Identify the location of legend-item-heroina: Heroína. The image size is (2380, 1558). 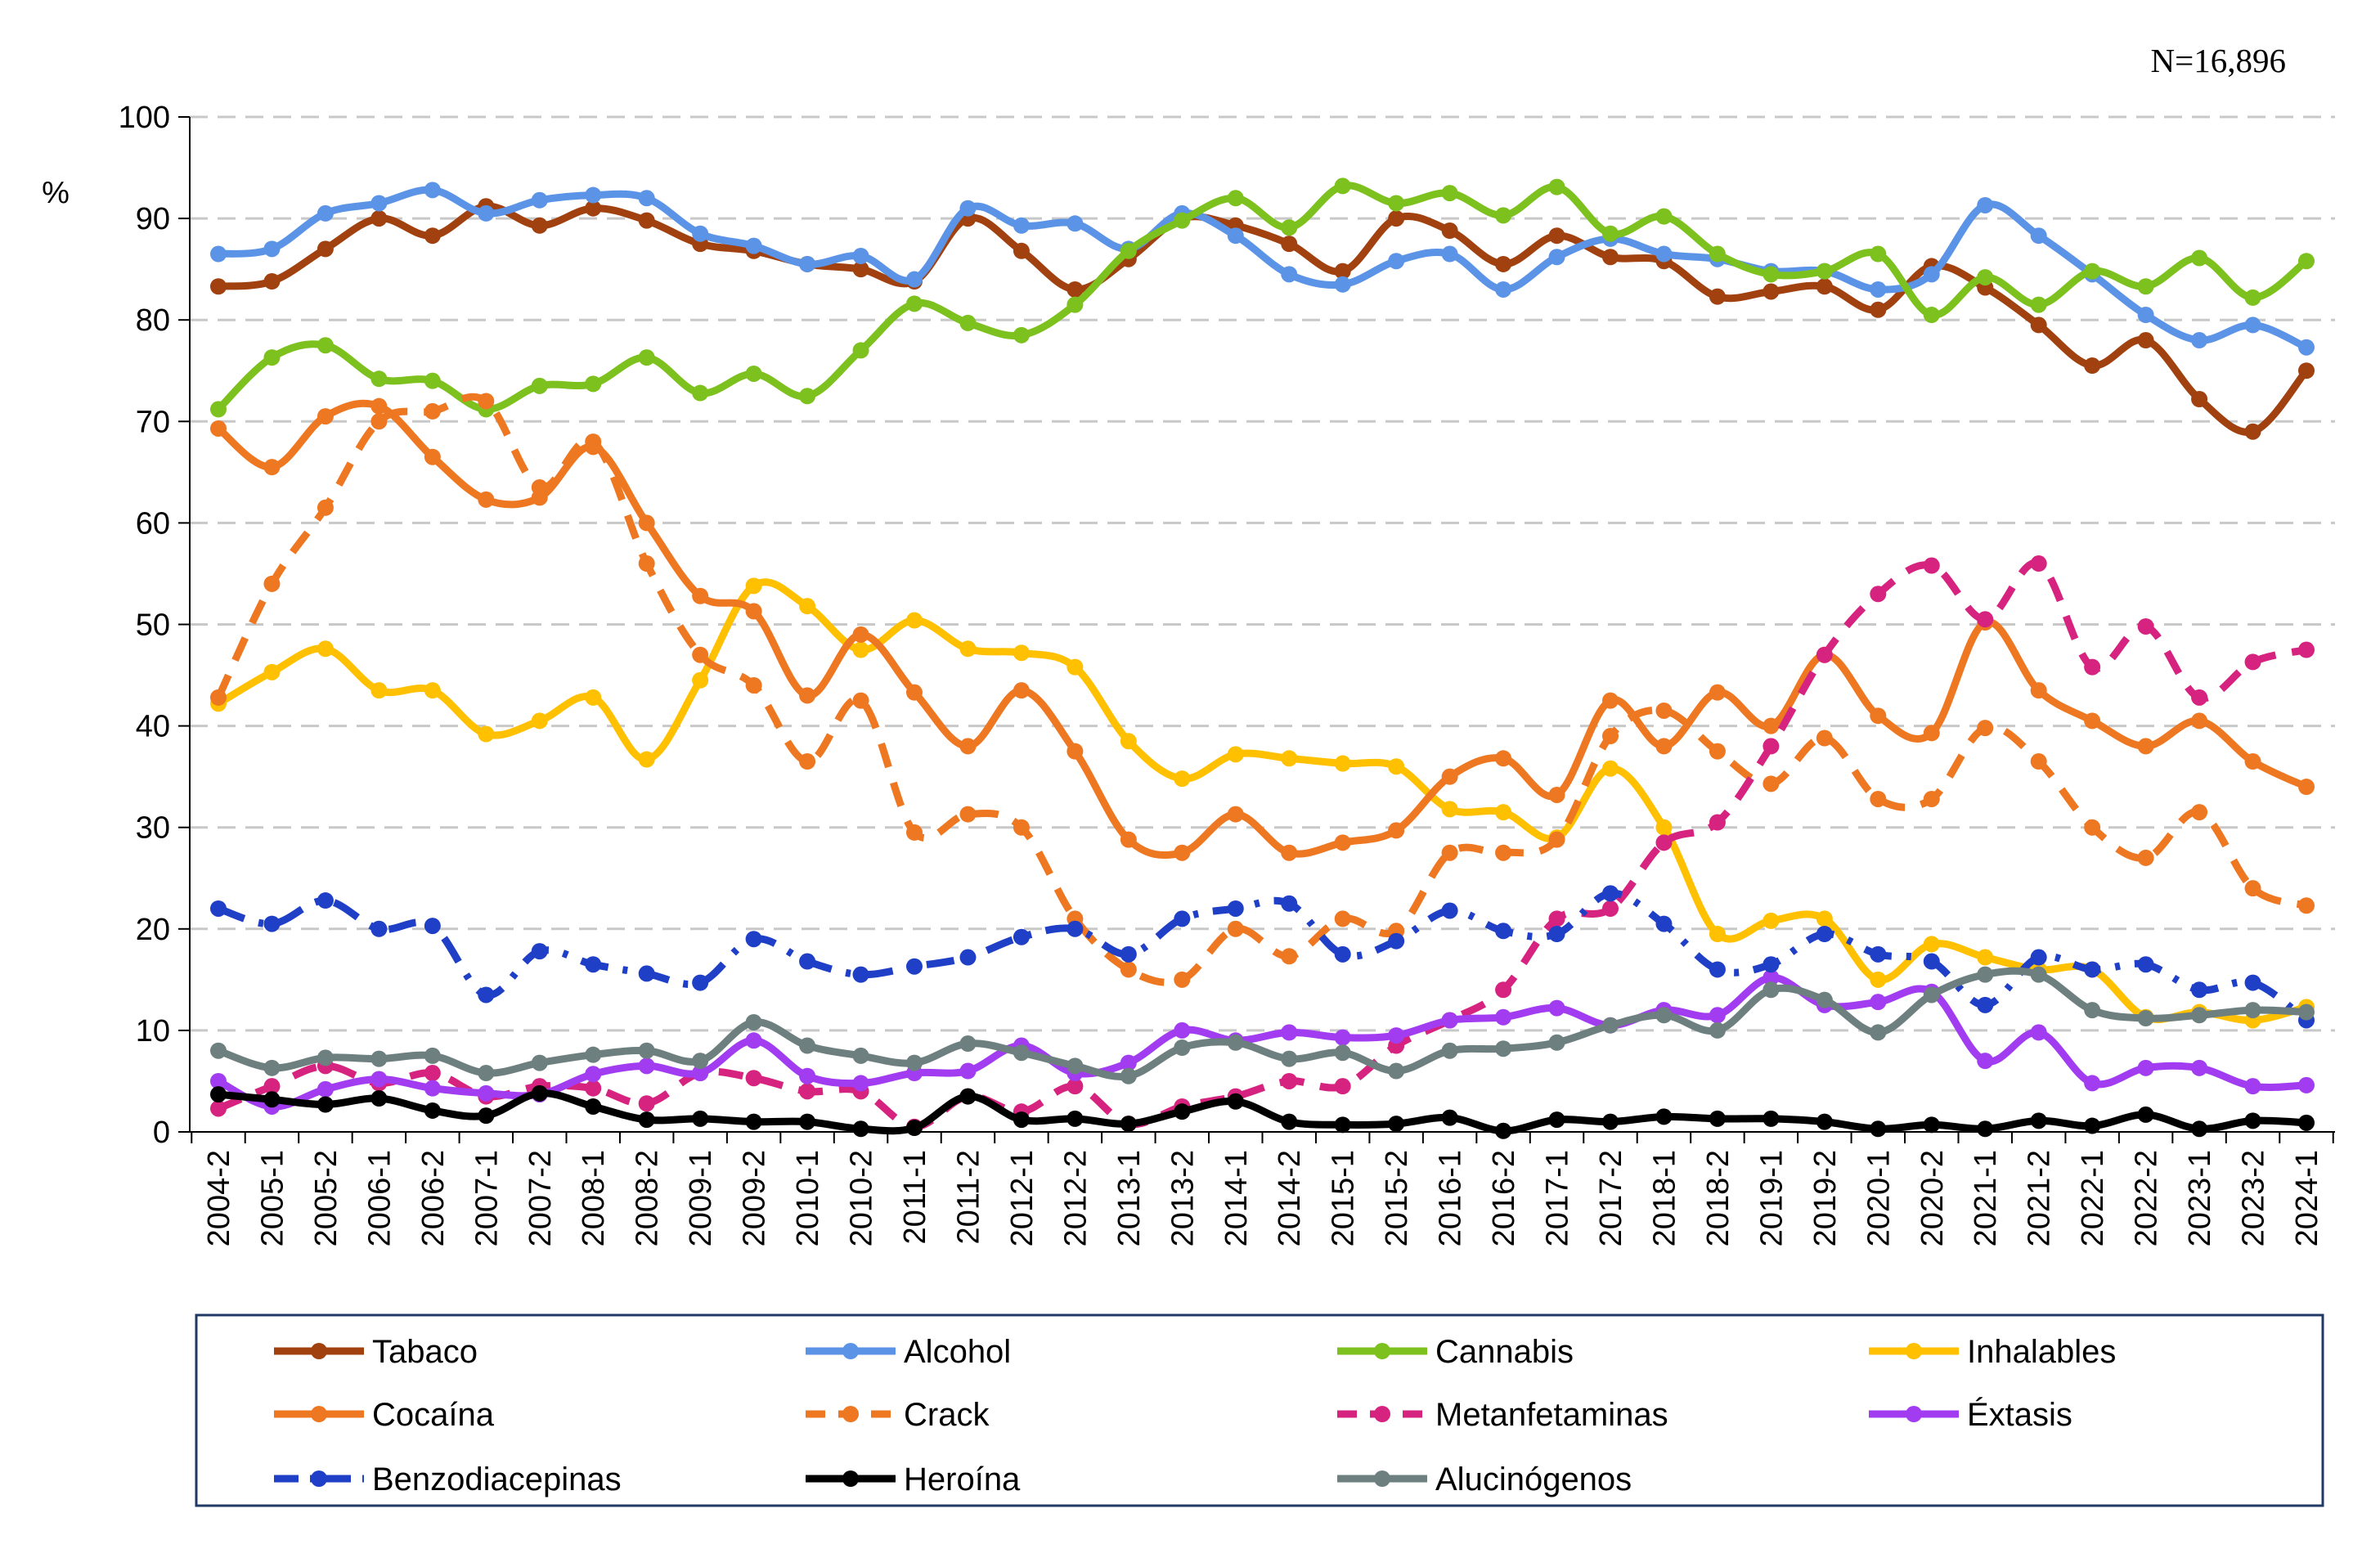
(913, 1479).